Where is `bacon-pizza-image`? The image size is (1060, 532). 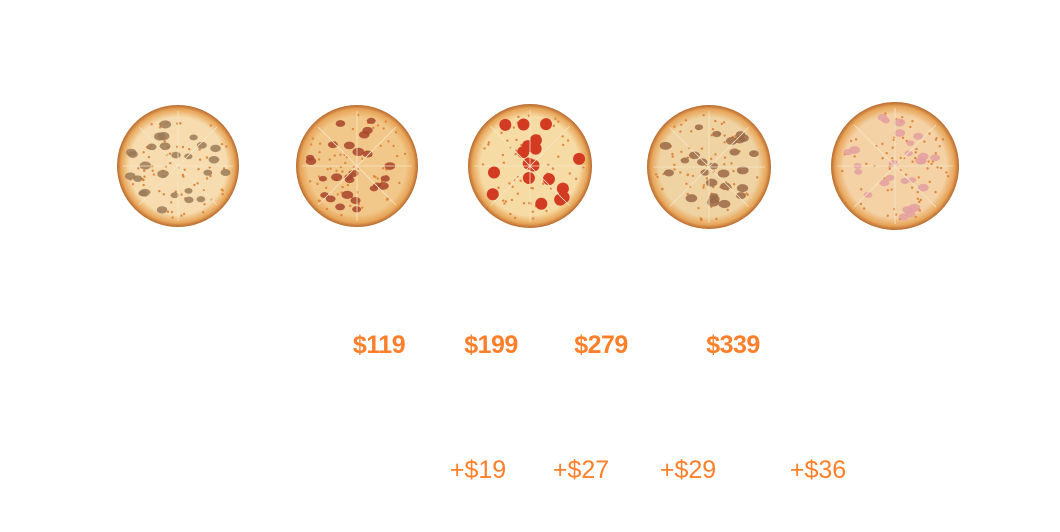 bacon-pizza-image is located at coordinates (357, 166).